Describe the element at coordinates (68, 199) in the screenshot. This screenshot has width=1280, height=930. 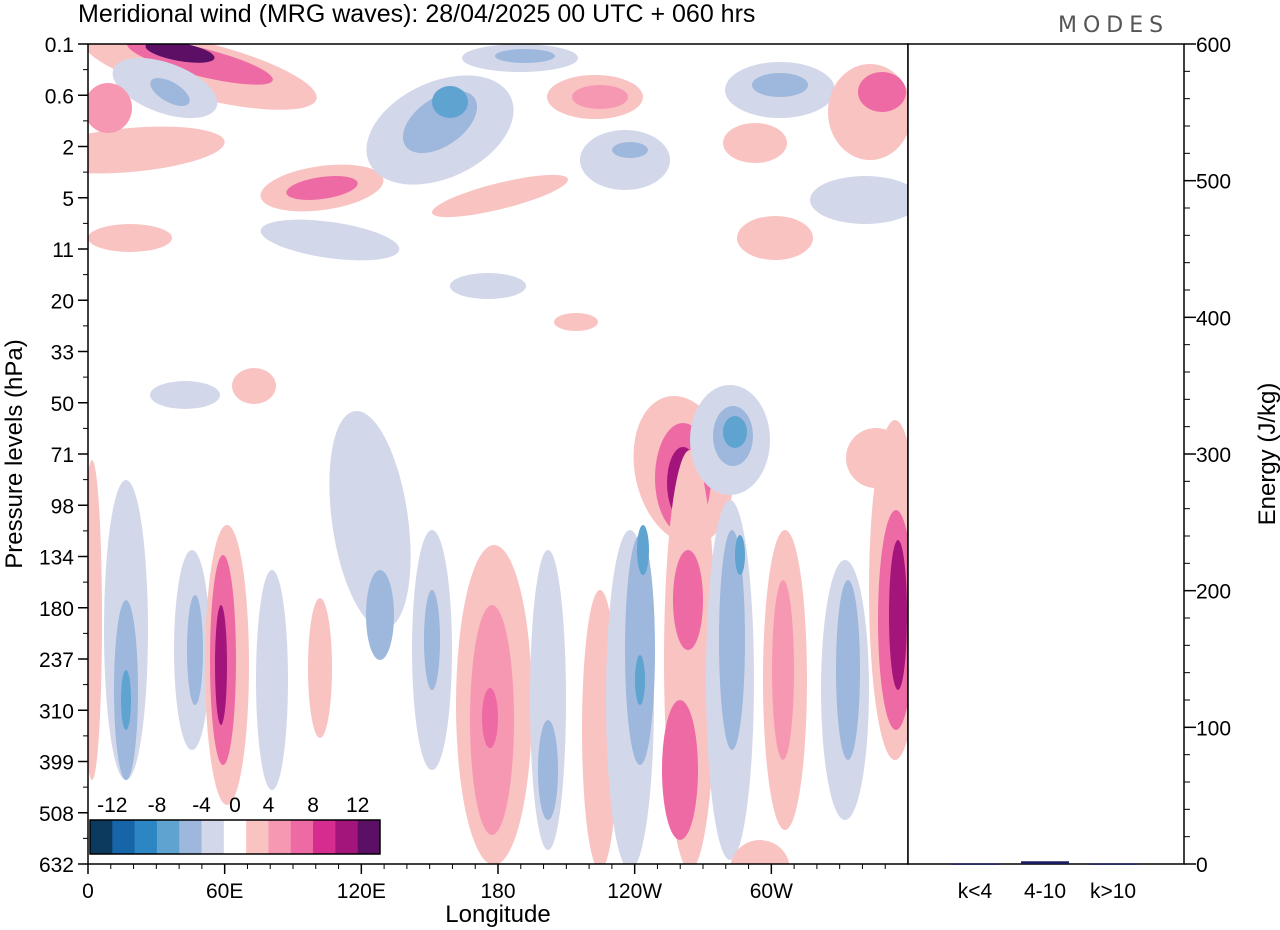
I see `y-tick-label: 5` at that location.